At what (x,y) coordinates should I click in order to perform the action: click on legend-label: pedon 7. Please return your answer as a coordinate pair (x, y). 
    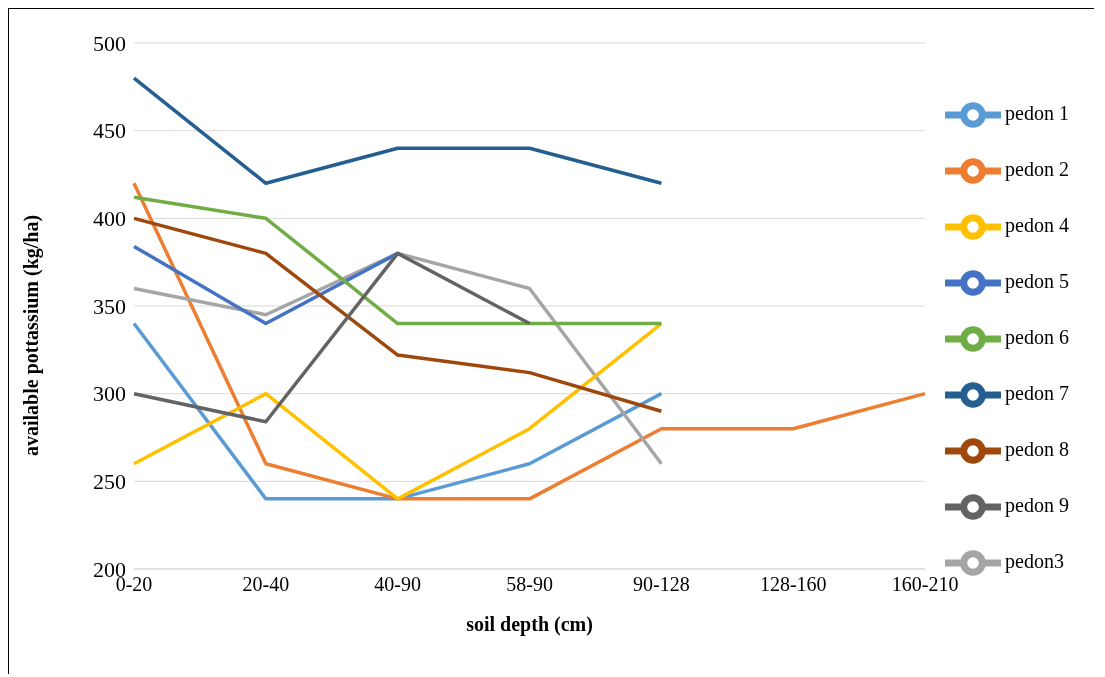
    Looking at the image, I should click on (1037, 392).